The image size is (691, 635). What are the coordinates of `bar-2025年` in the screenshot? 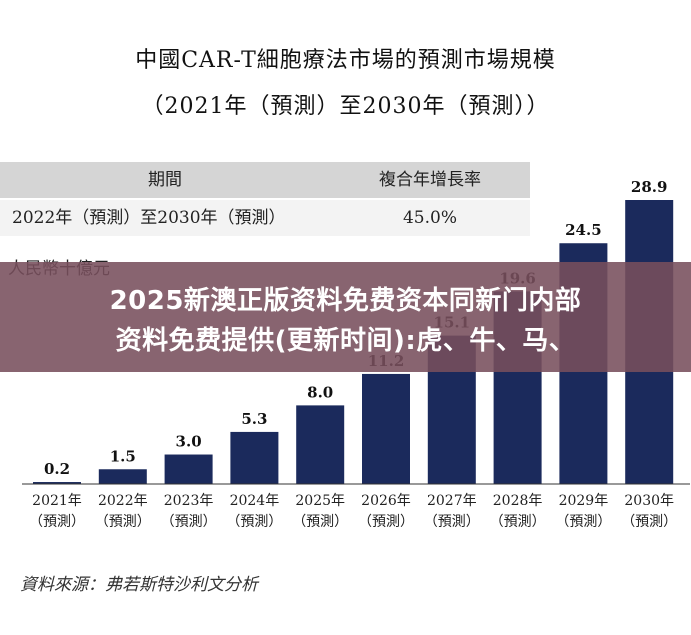 It's located at (320, 444).